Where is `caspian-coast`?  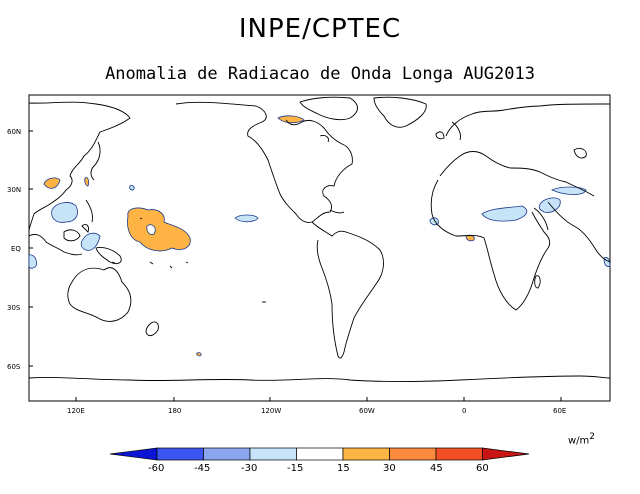
caspian-coast is located at coordinates (580, 153).